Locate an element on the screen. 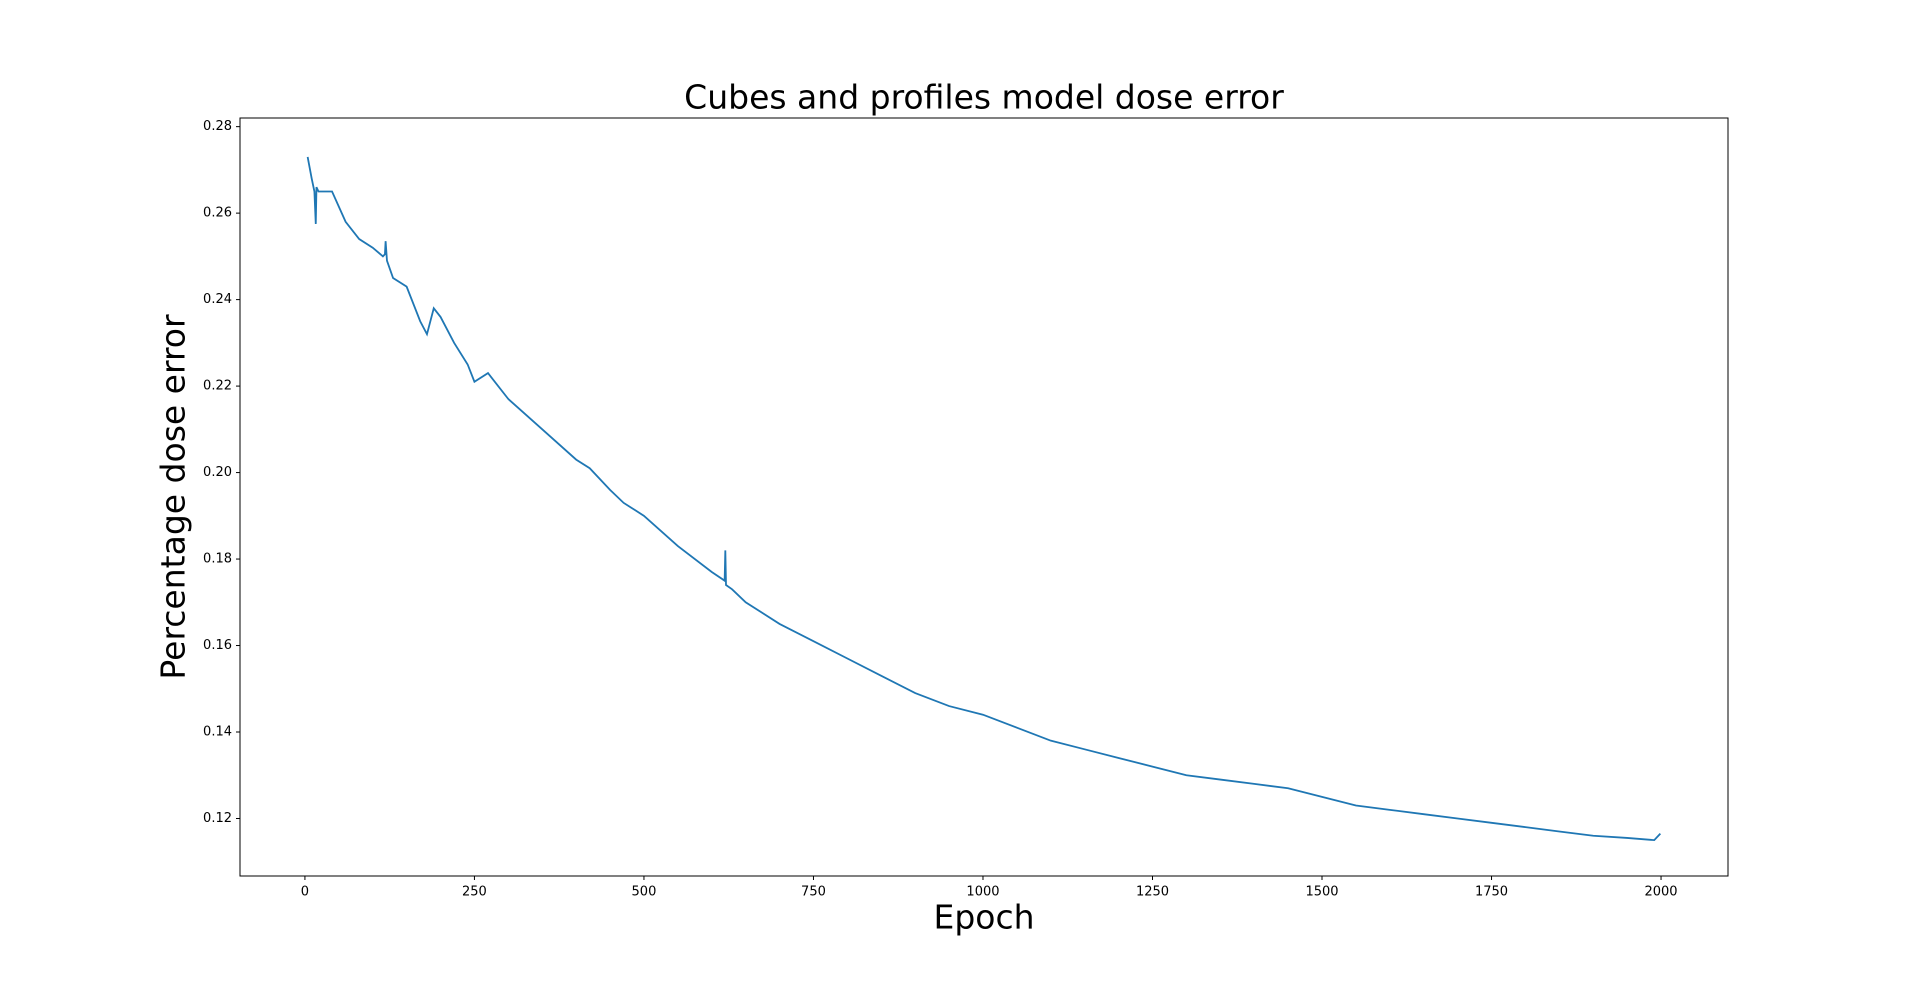  x-tick-label: 500 is located at coordinates (644, 892).